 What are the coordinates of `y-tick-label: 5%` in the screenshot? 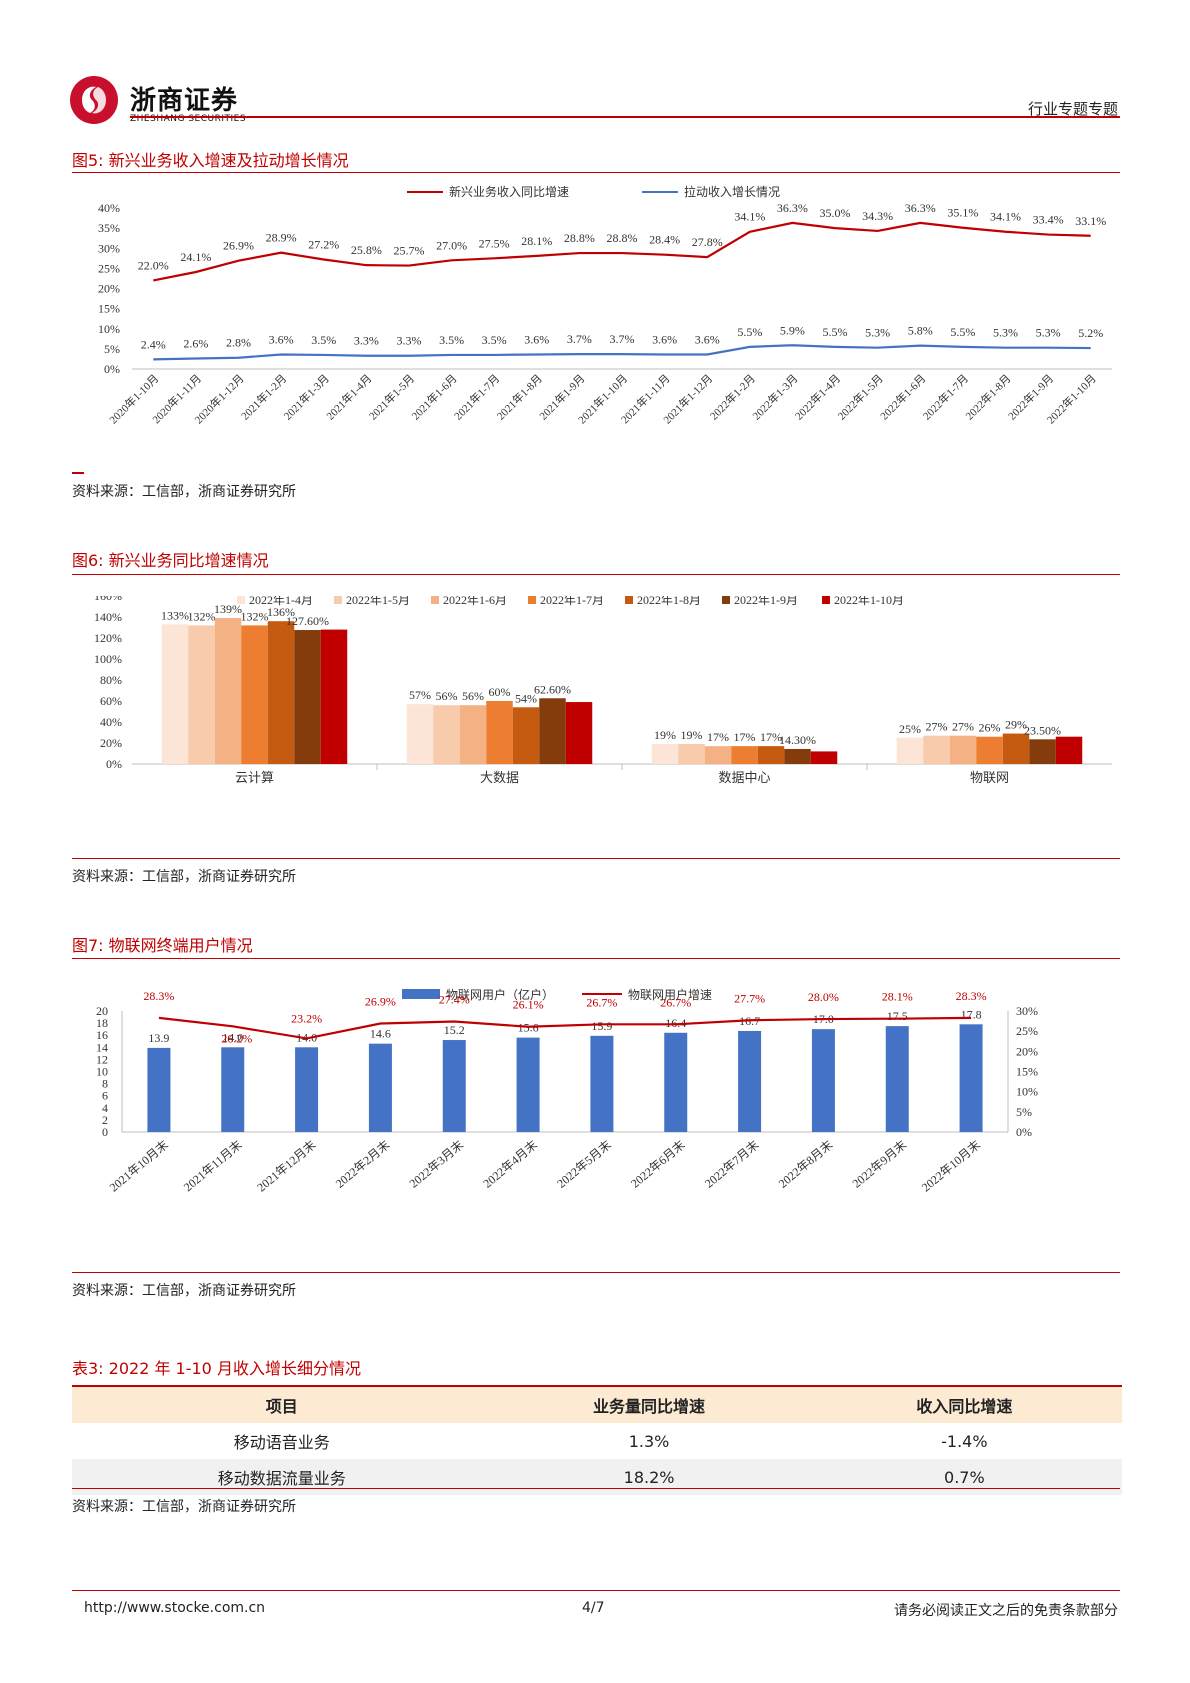 It's located at (112, 349).